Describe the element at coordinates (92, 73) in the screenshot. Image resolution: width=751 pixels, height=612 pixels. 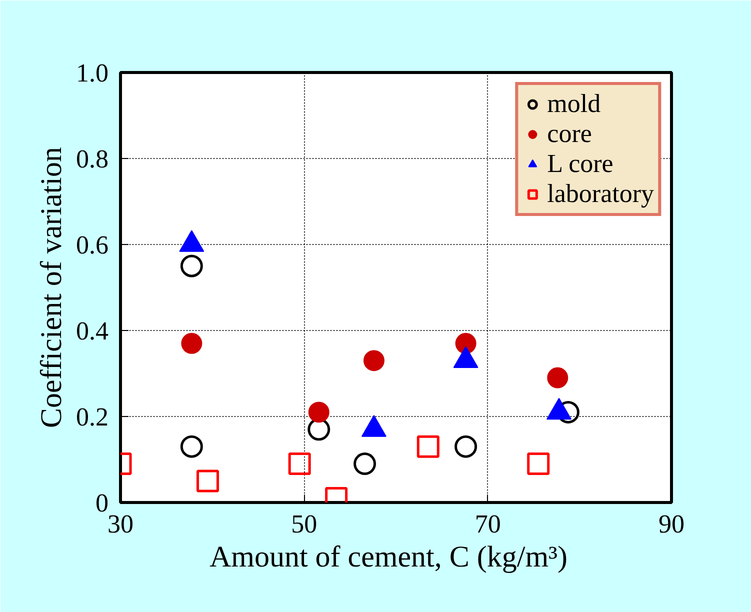
I see `y-tick-label: 1.0` at that location.